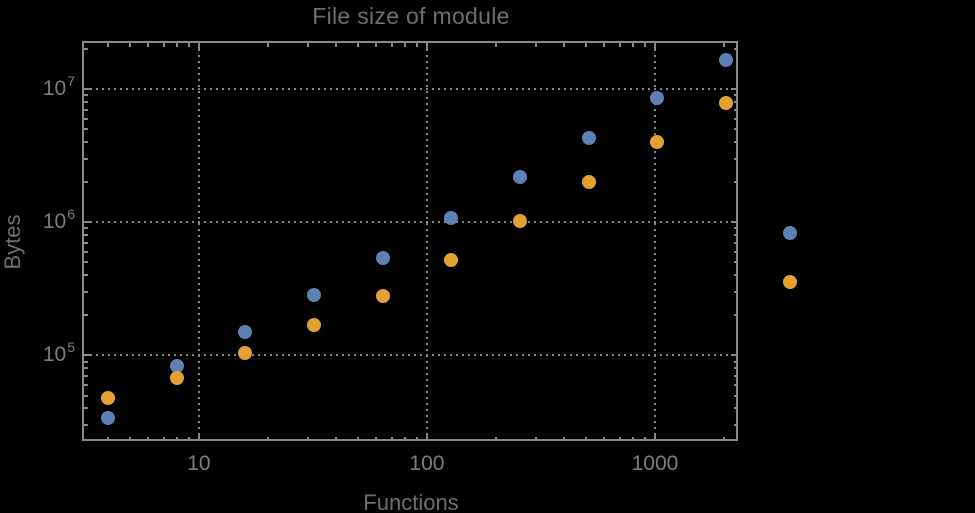  I want to click on data-point-series-blue-x128, so click(451, 218).